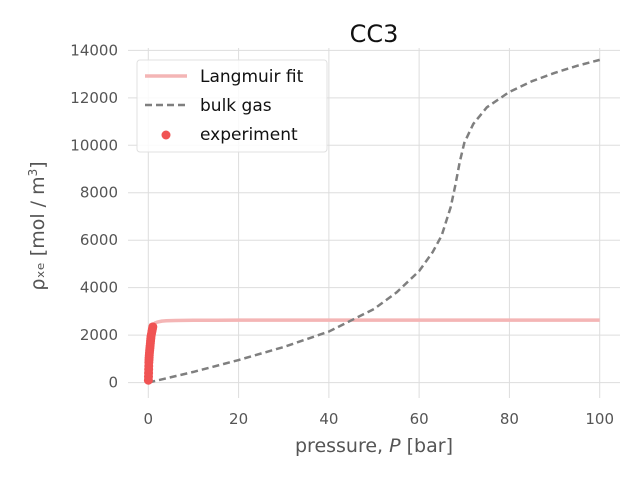 This screenshot has width=640, height=480. What do you see at coordinates (509, 419) in the screenshot?
I see `x-tick-label: 80` at bounding box center [509, 419].